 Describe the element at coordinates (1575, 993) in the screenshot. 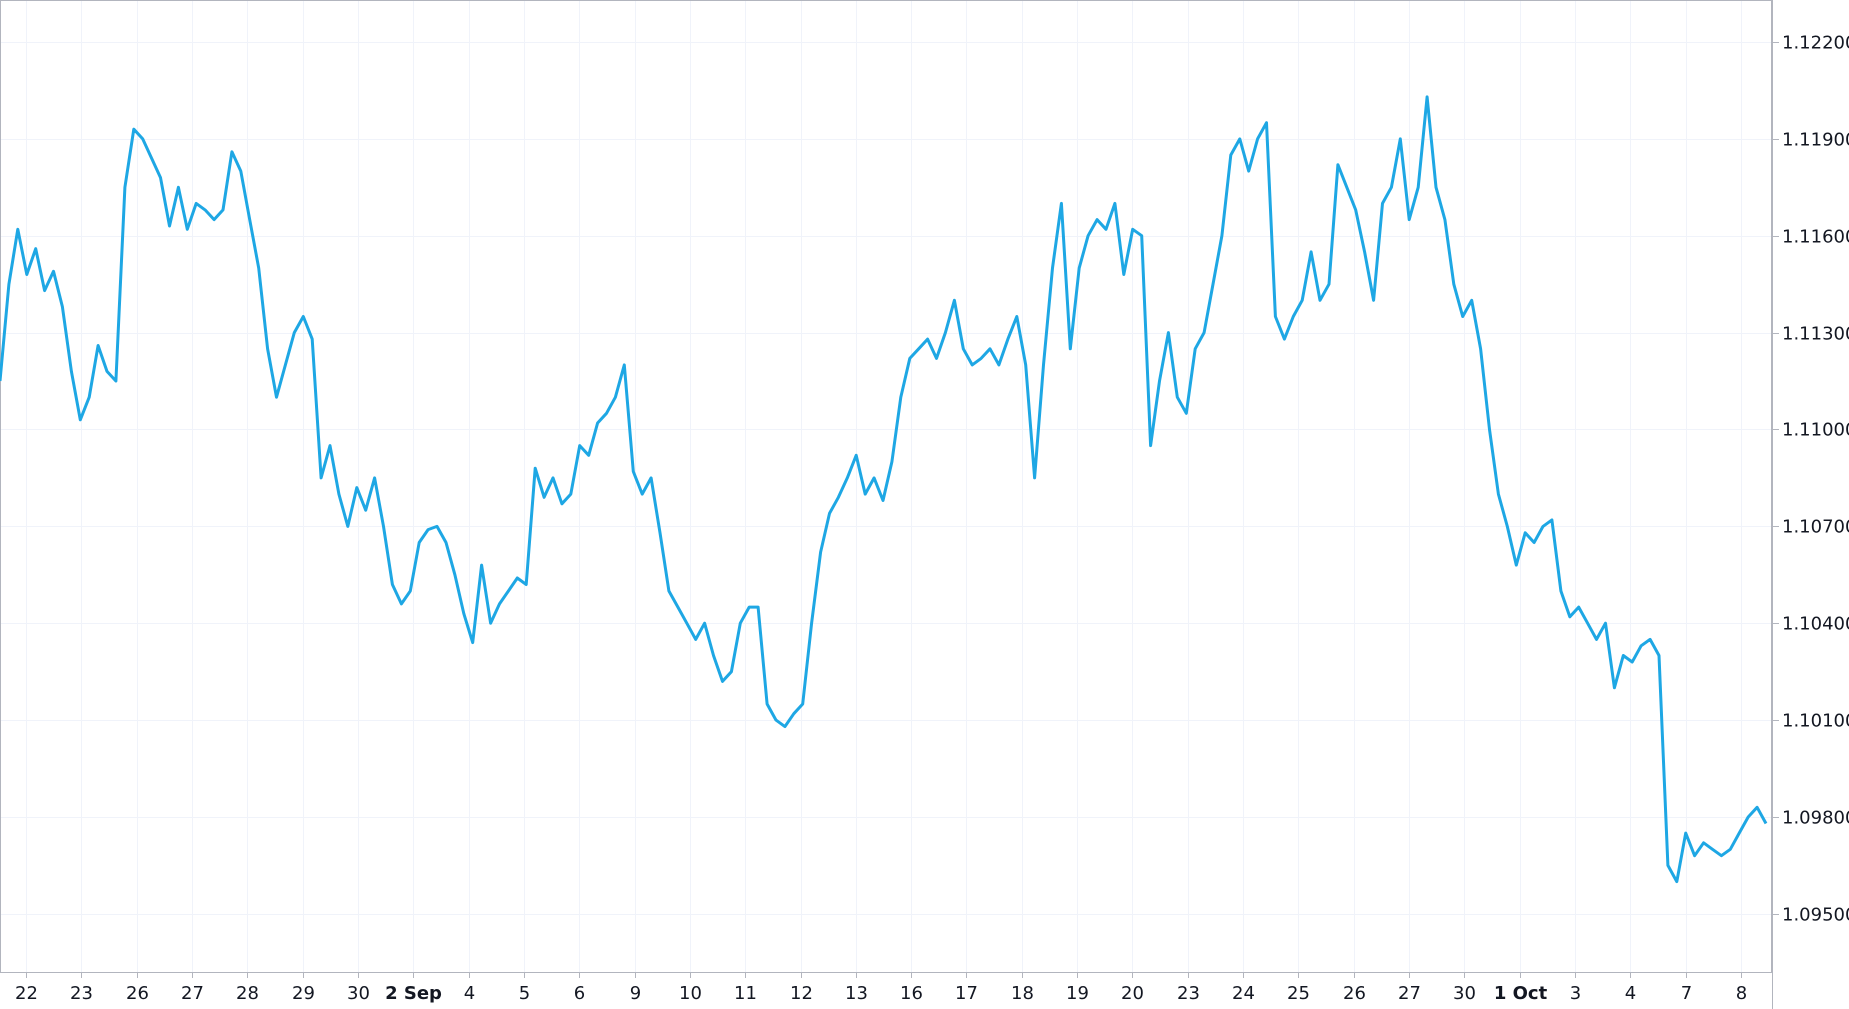

I see `x-tick-label: 3` at that location.